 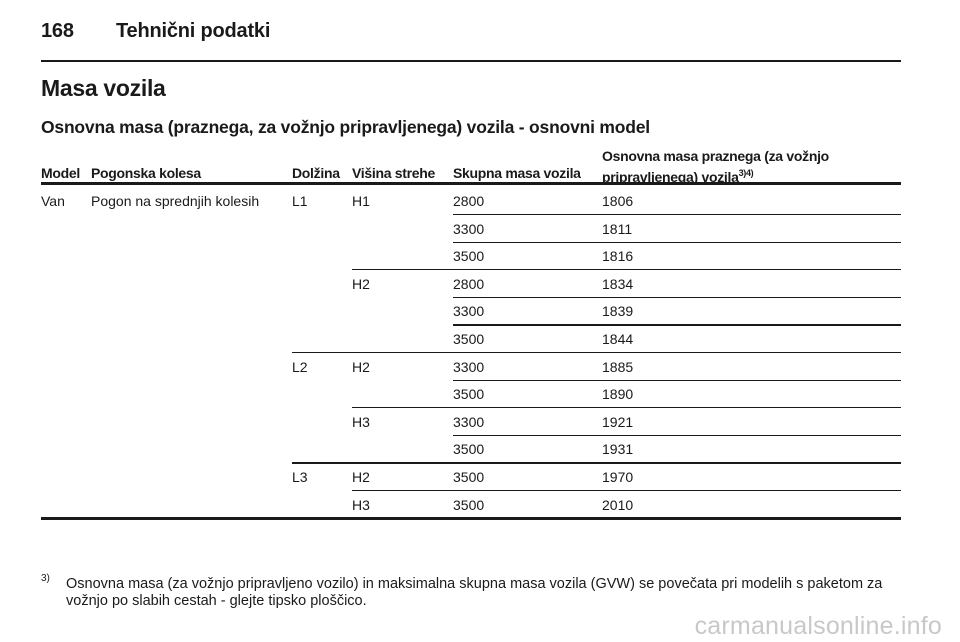 I want to click on cell-length: L2, so click(x=300, y=366).